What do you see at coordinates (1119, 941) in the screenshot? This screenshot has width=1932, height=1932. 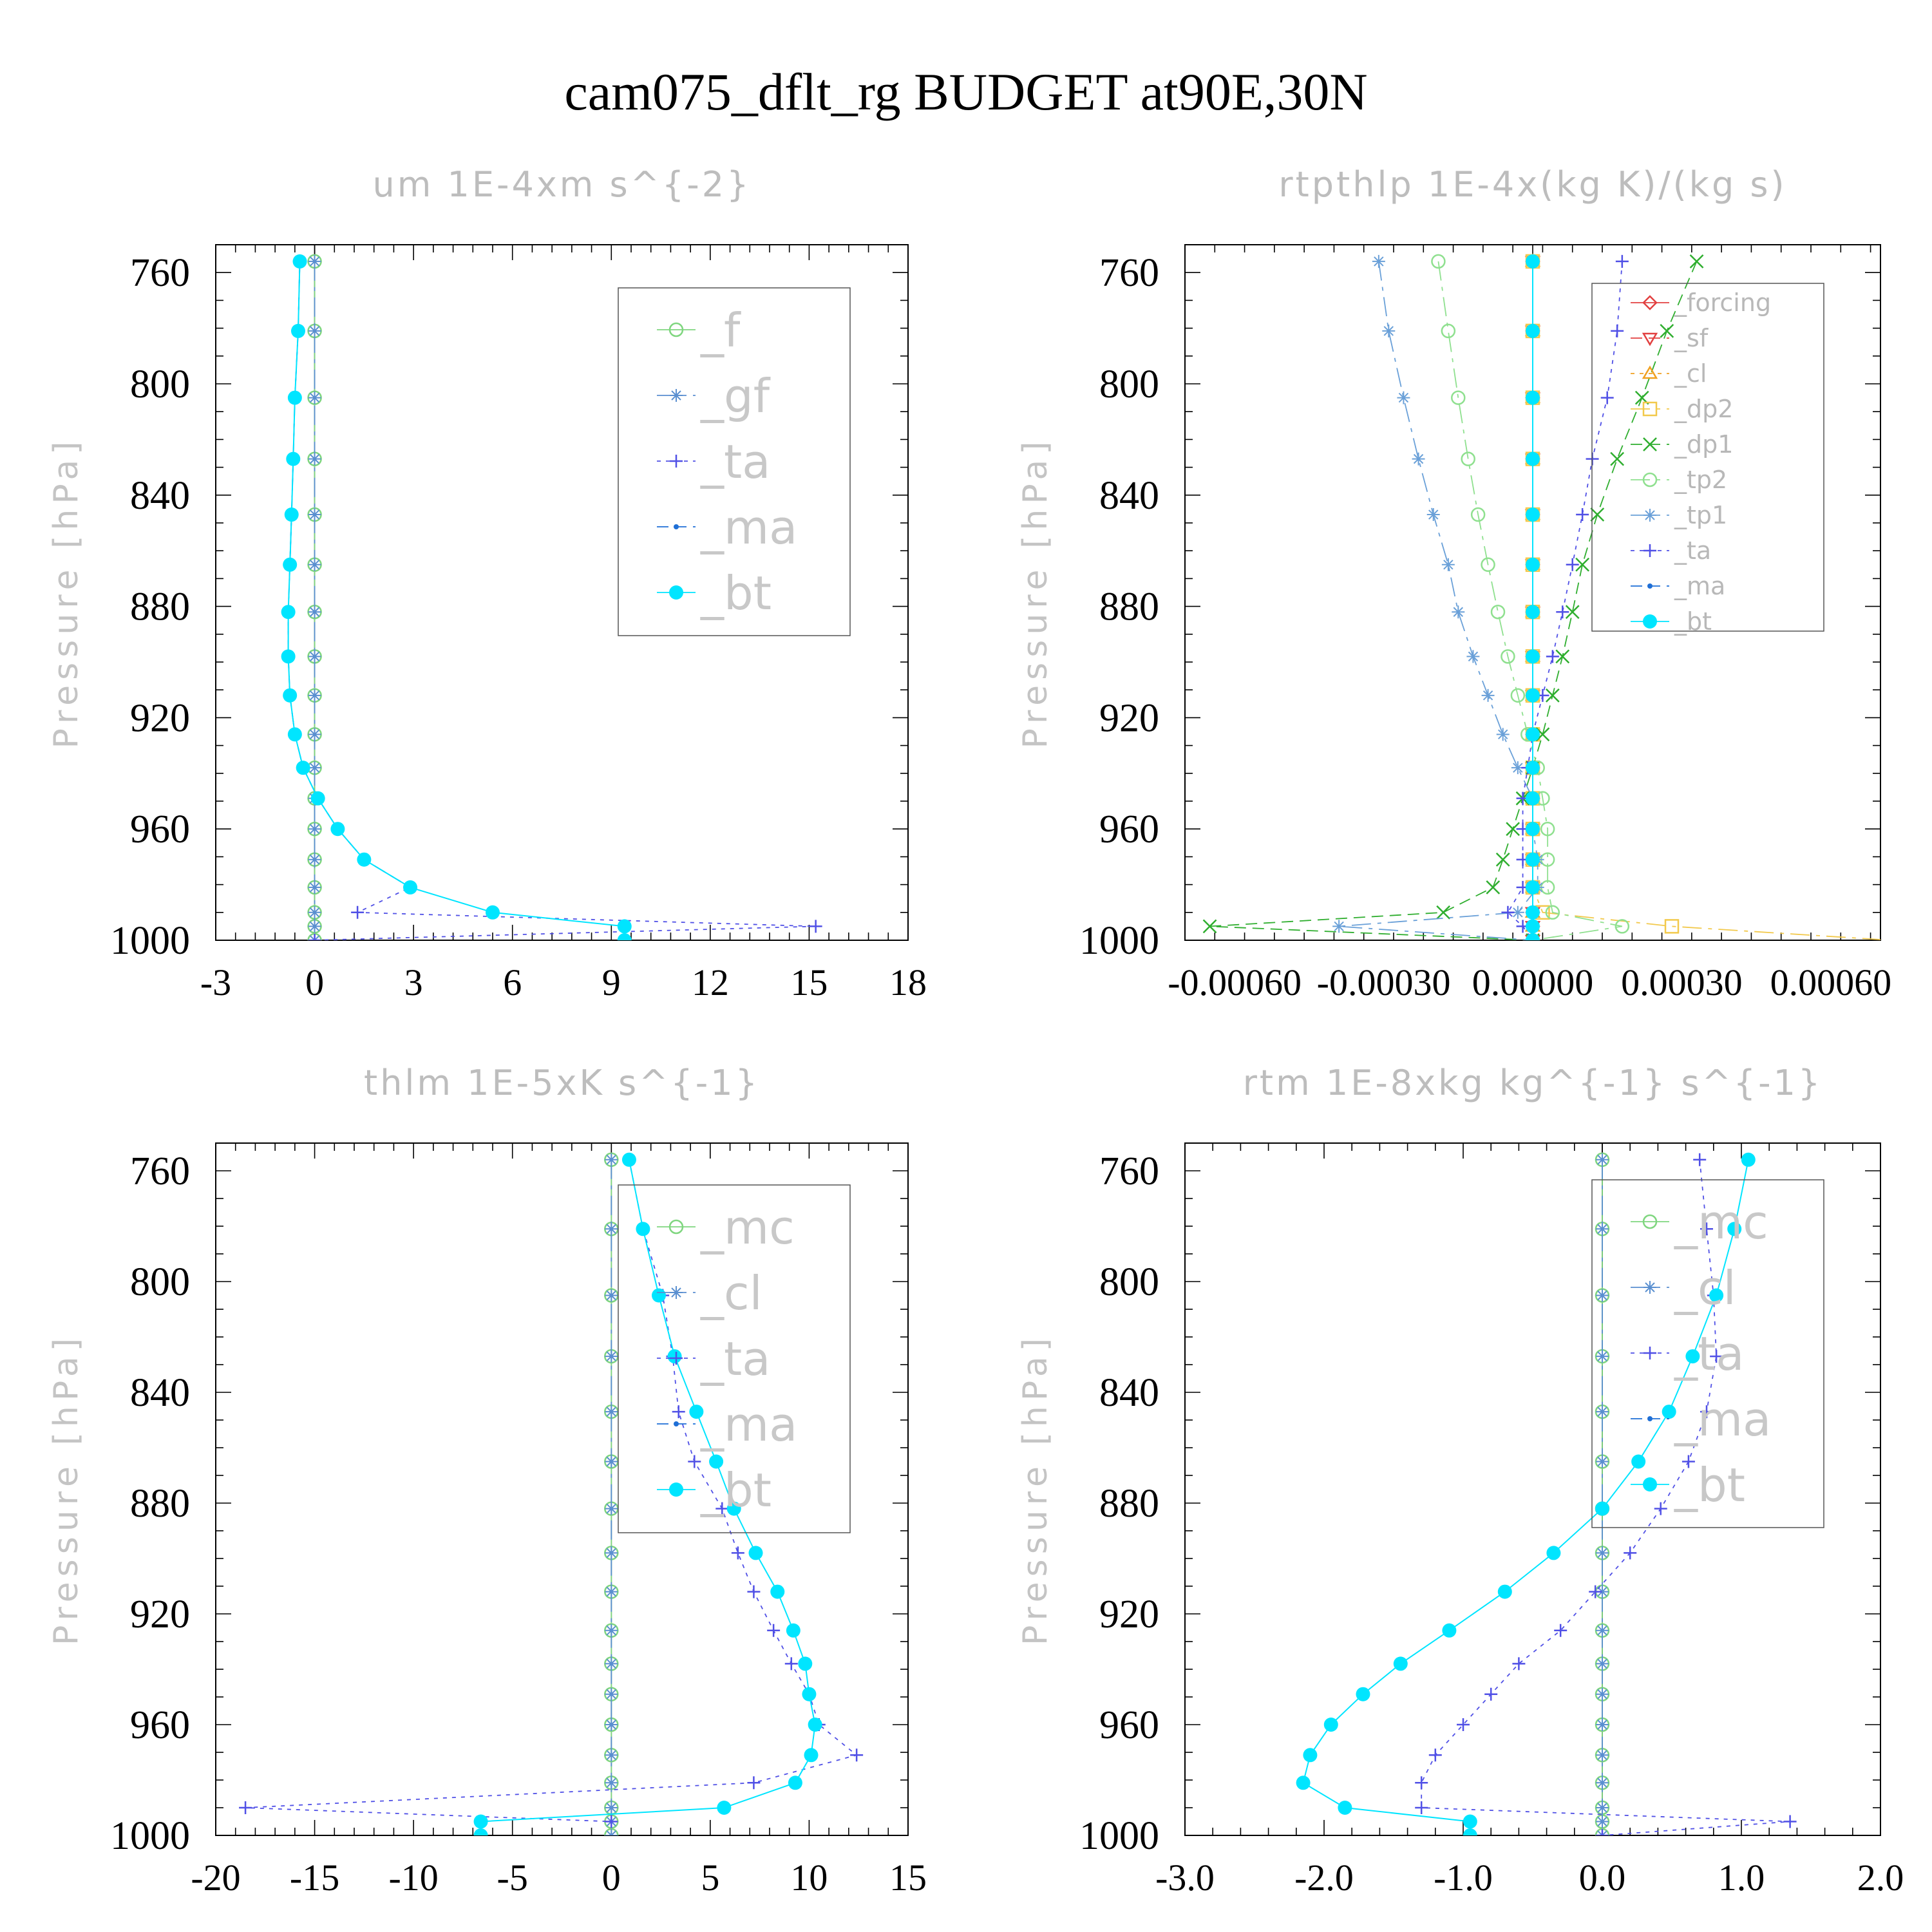 I see `y-tick-label: 1000` at bounding box center [1119, 941].